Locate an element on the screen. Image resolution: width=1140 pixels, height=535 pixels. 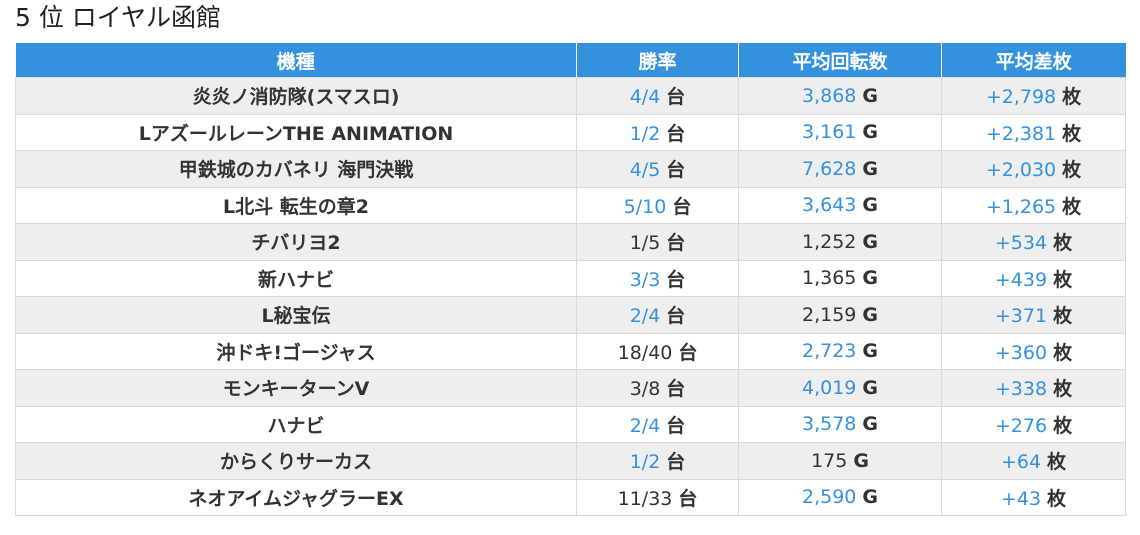
cell-model-name: L北斗 転生の章2 is located at coordinates (296, 205).